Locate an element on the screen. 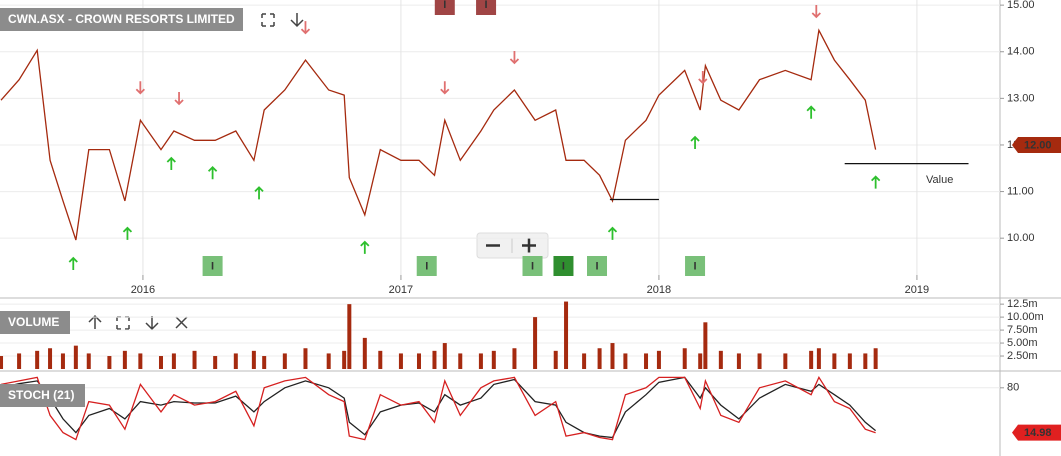 This screenshot has height=456, width=1061. close-icon is located at coordinates (181, 322).